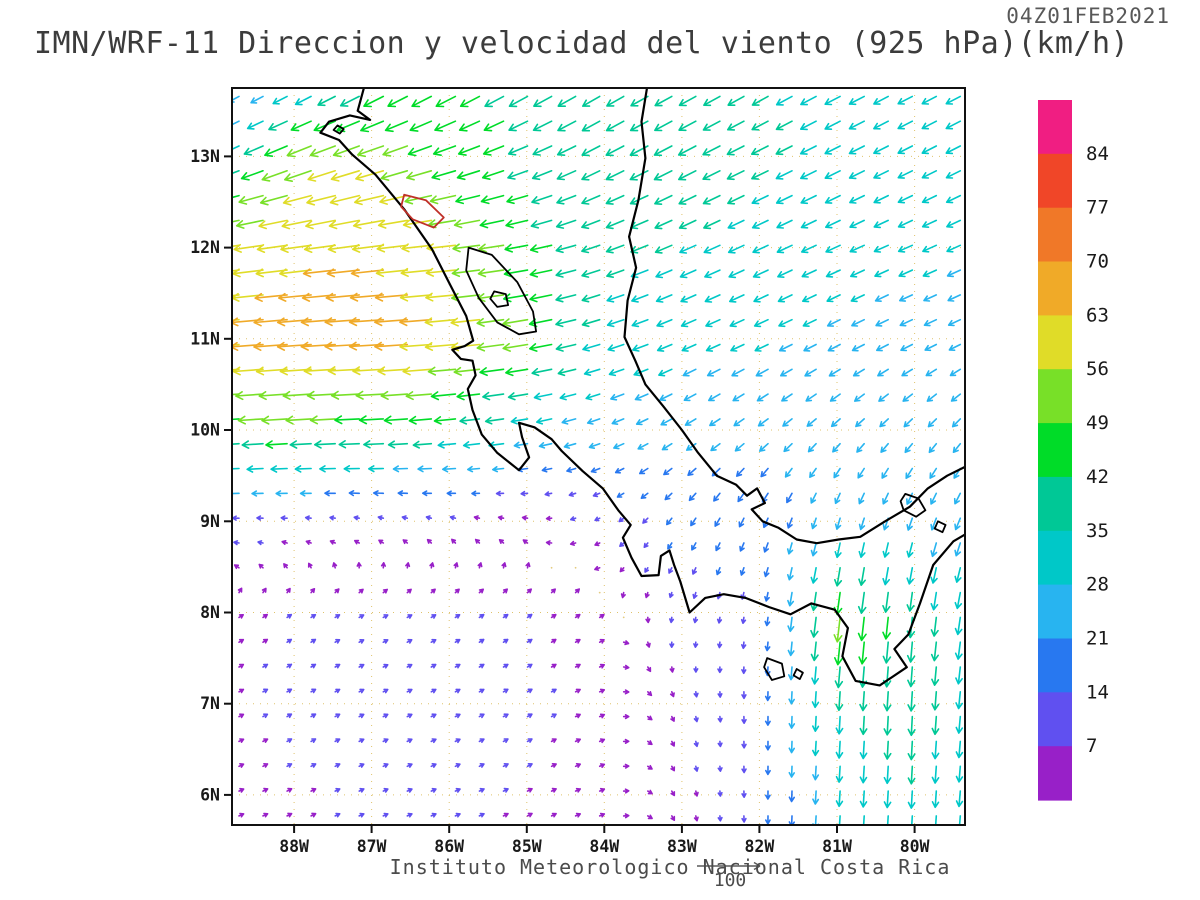 The height and width of the screenshot is (900, 1200). What do you see at coordinates (338, 129) in the screenshot?
I see `island-outline` at bounding box center [338, 129].